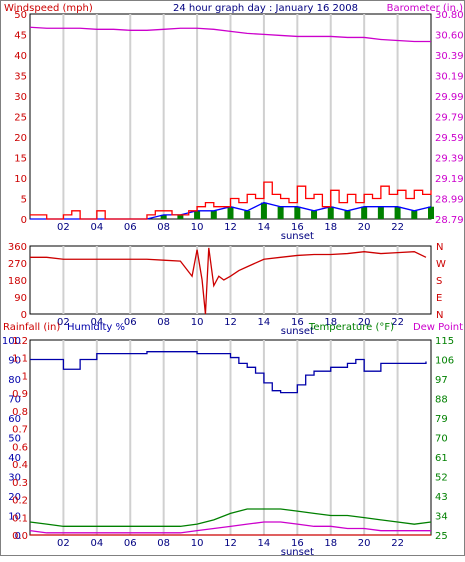 The image size is (465, 562). Describe the element at coordinates (20, 138) in the screenshot. I see `windspeed-tick-label: 20` at that location.